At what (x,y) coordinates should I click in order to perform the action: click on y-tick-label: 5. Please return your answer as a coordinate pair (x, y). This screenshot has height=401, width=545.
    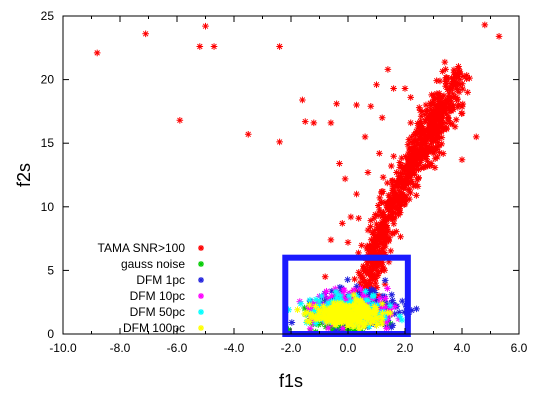
    Looking at the image, I should click on (50, 270).